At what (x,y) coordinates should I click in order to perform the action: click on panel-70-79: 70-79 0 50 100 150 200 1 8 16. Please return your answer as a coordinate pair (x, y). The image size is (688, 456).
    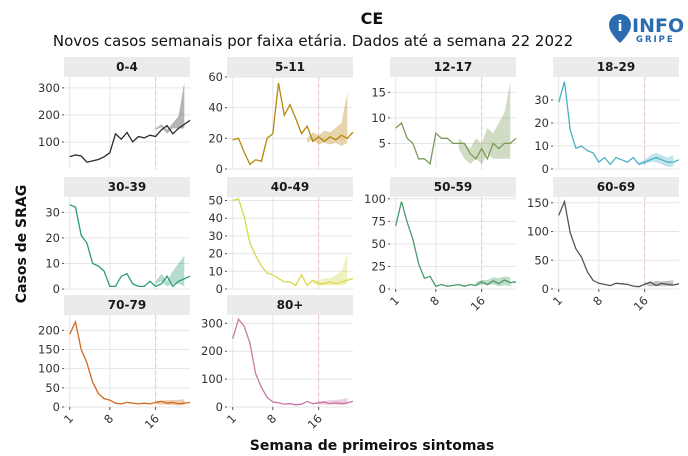
    Looking at the image, I should click on (114, 363).